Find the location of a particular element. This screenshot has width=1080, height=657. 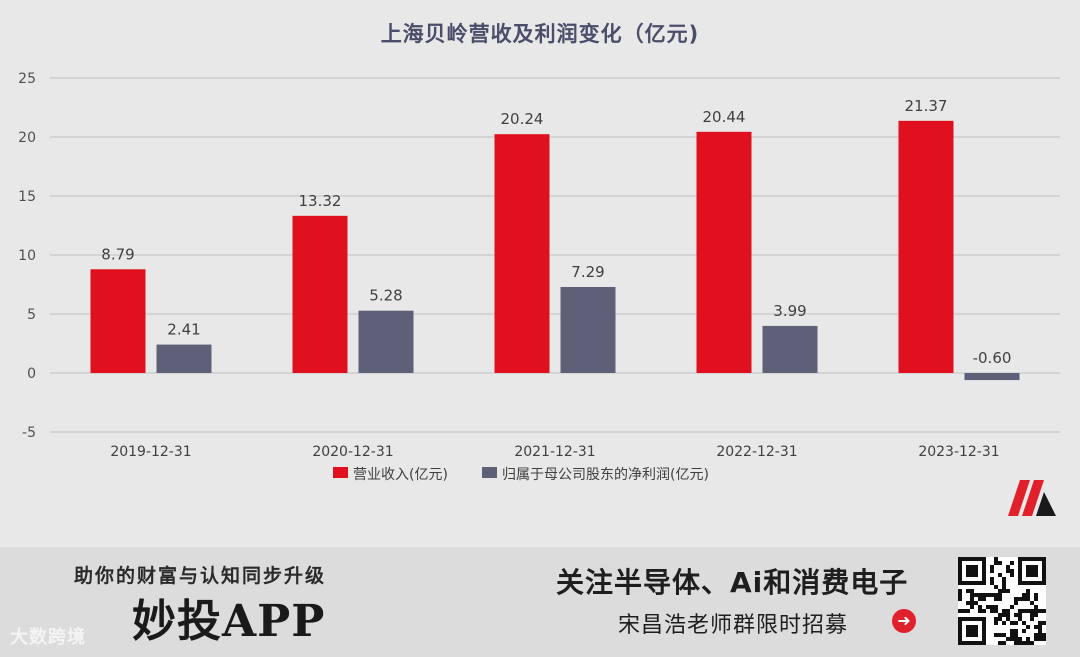

qr-code-icon is located at coordinates (1002, 601).